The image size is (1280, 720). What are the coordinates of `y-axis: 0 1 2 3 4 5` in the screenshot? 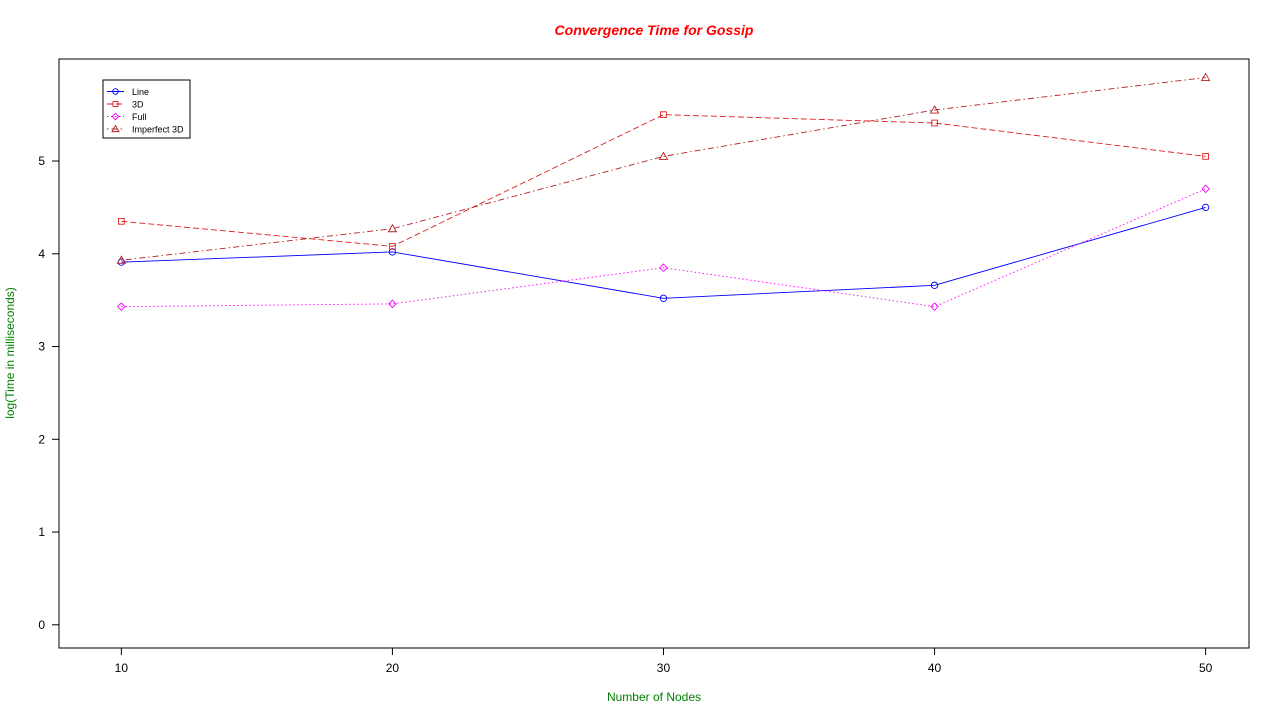 It's located at (49, 393).